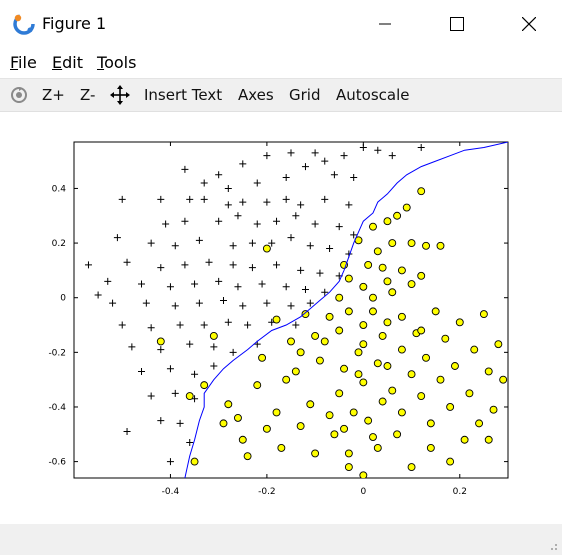  Describe the element at coordinates (67, 62) in the screenshot. I see `menu-edit: Edit` at that location.